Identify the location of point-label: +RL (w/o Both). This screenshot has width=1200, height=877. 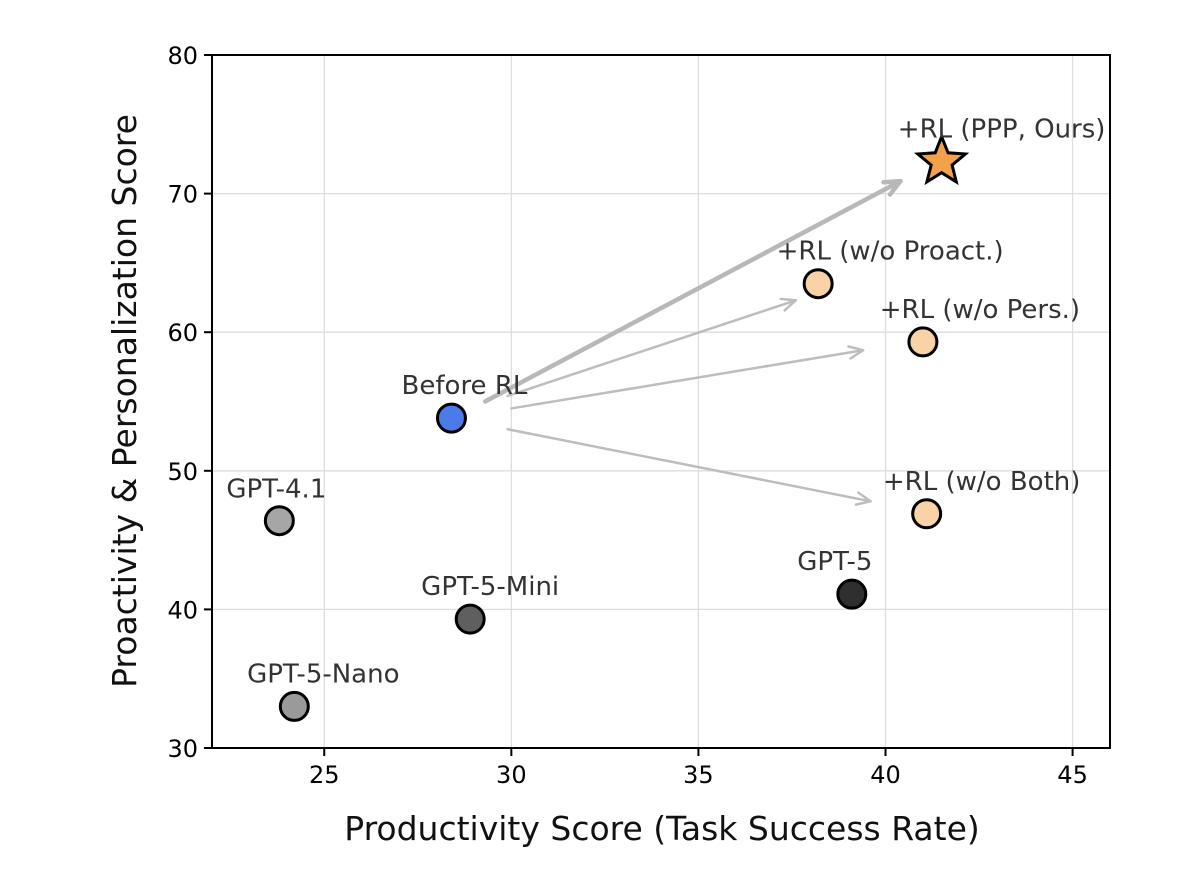
(982, 482).